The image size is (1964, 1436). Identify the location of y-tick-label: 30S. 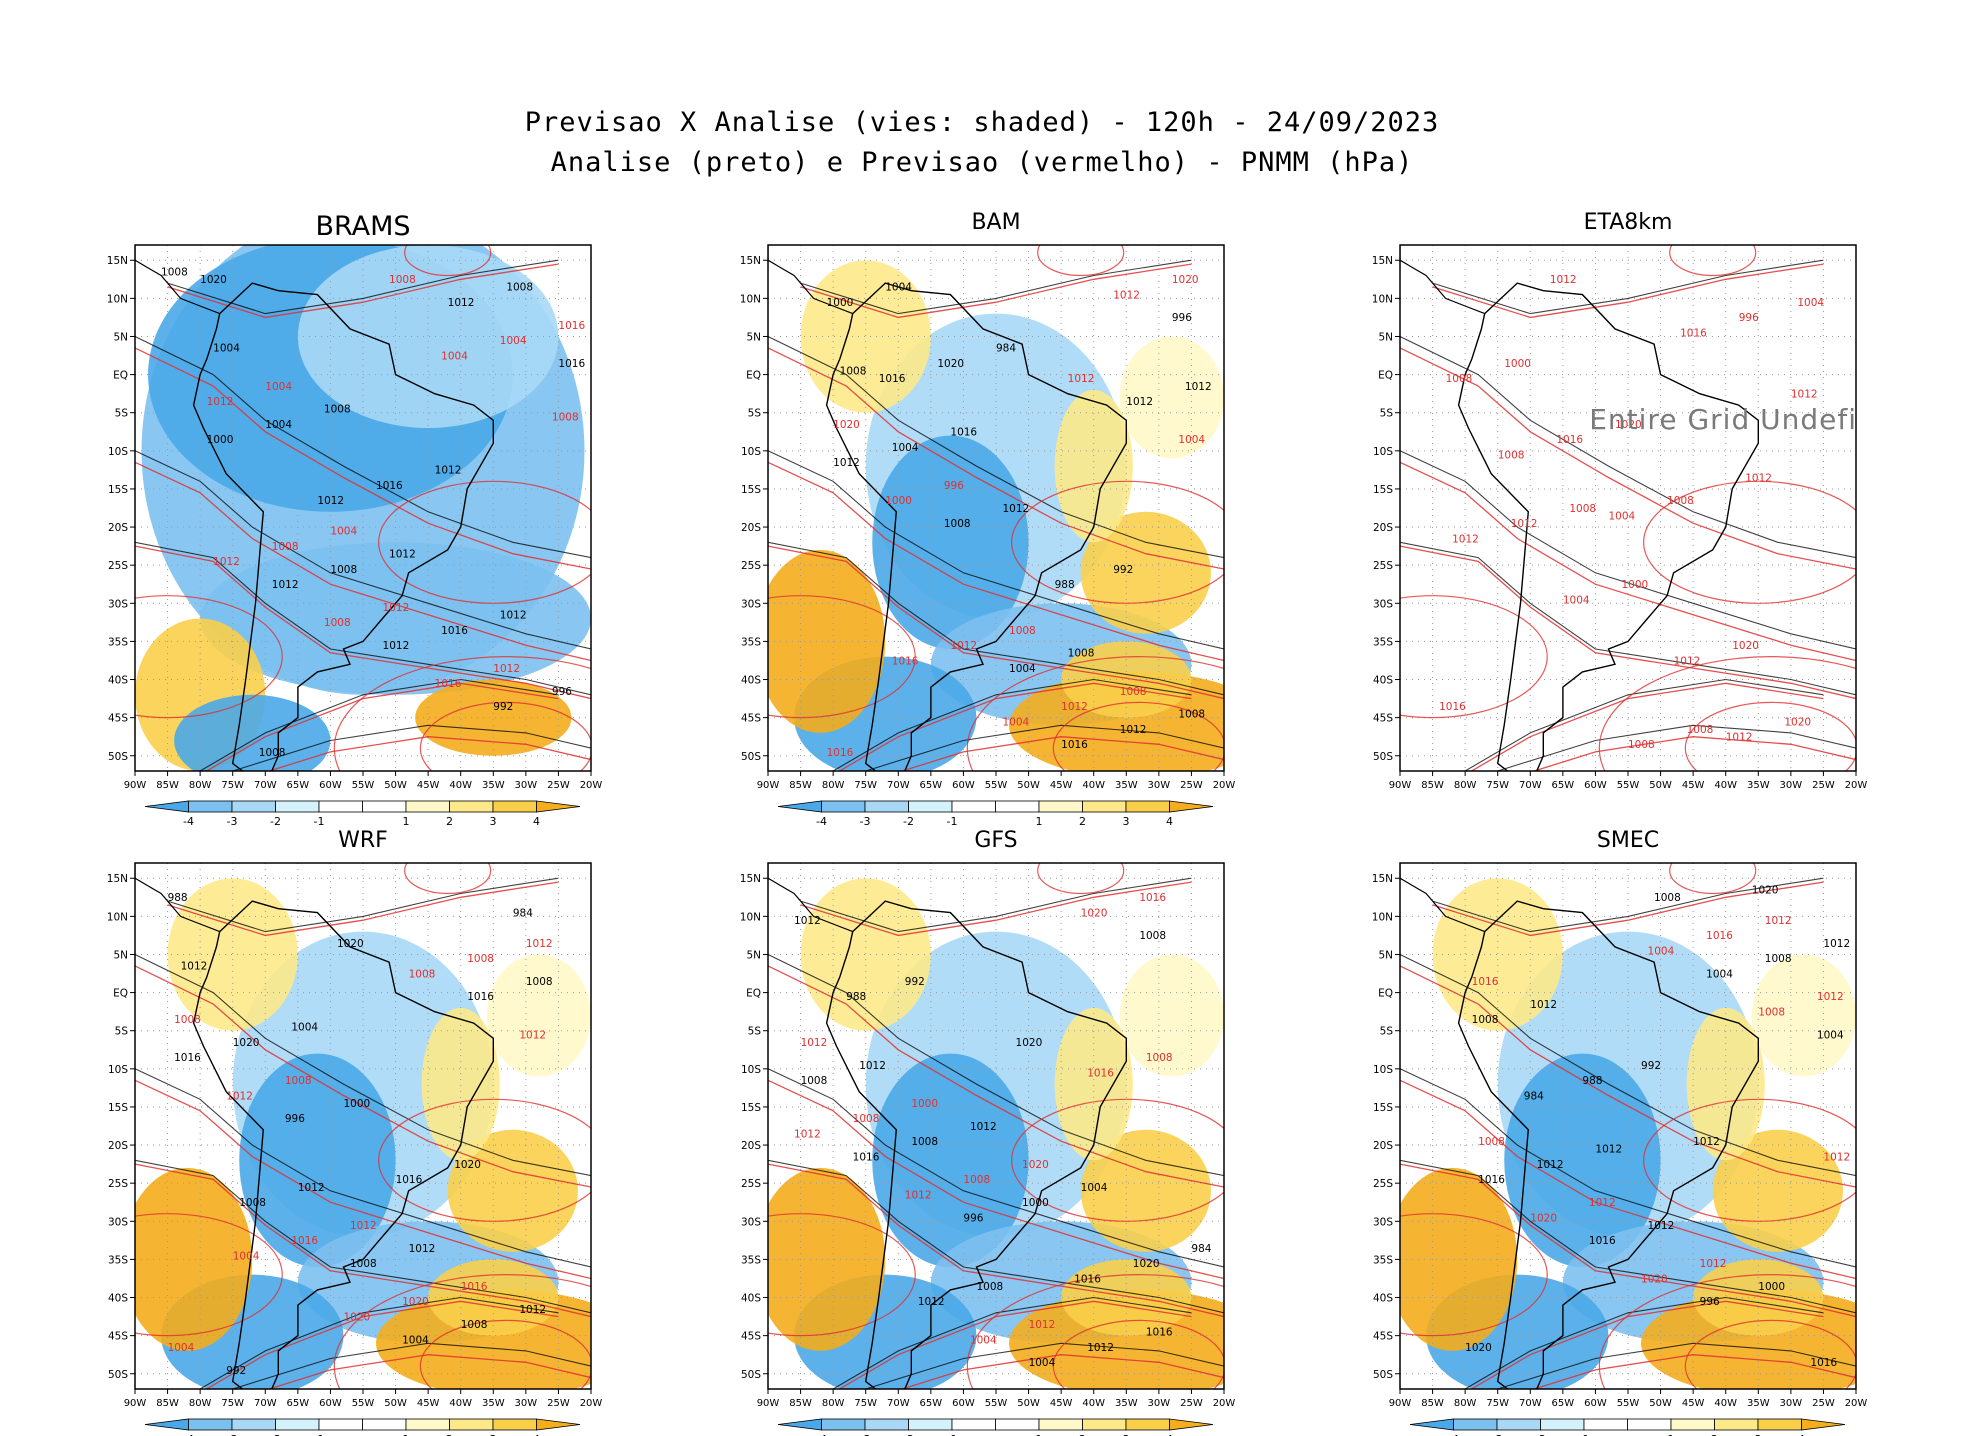
(1383, 1222).